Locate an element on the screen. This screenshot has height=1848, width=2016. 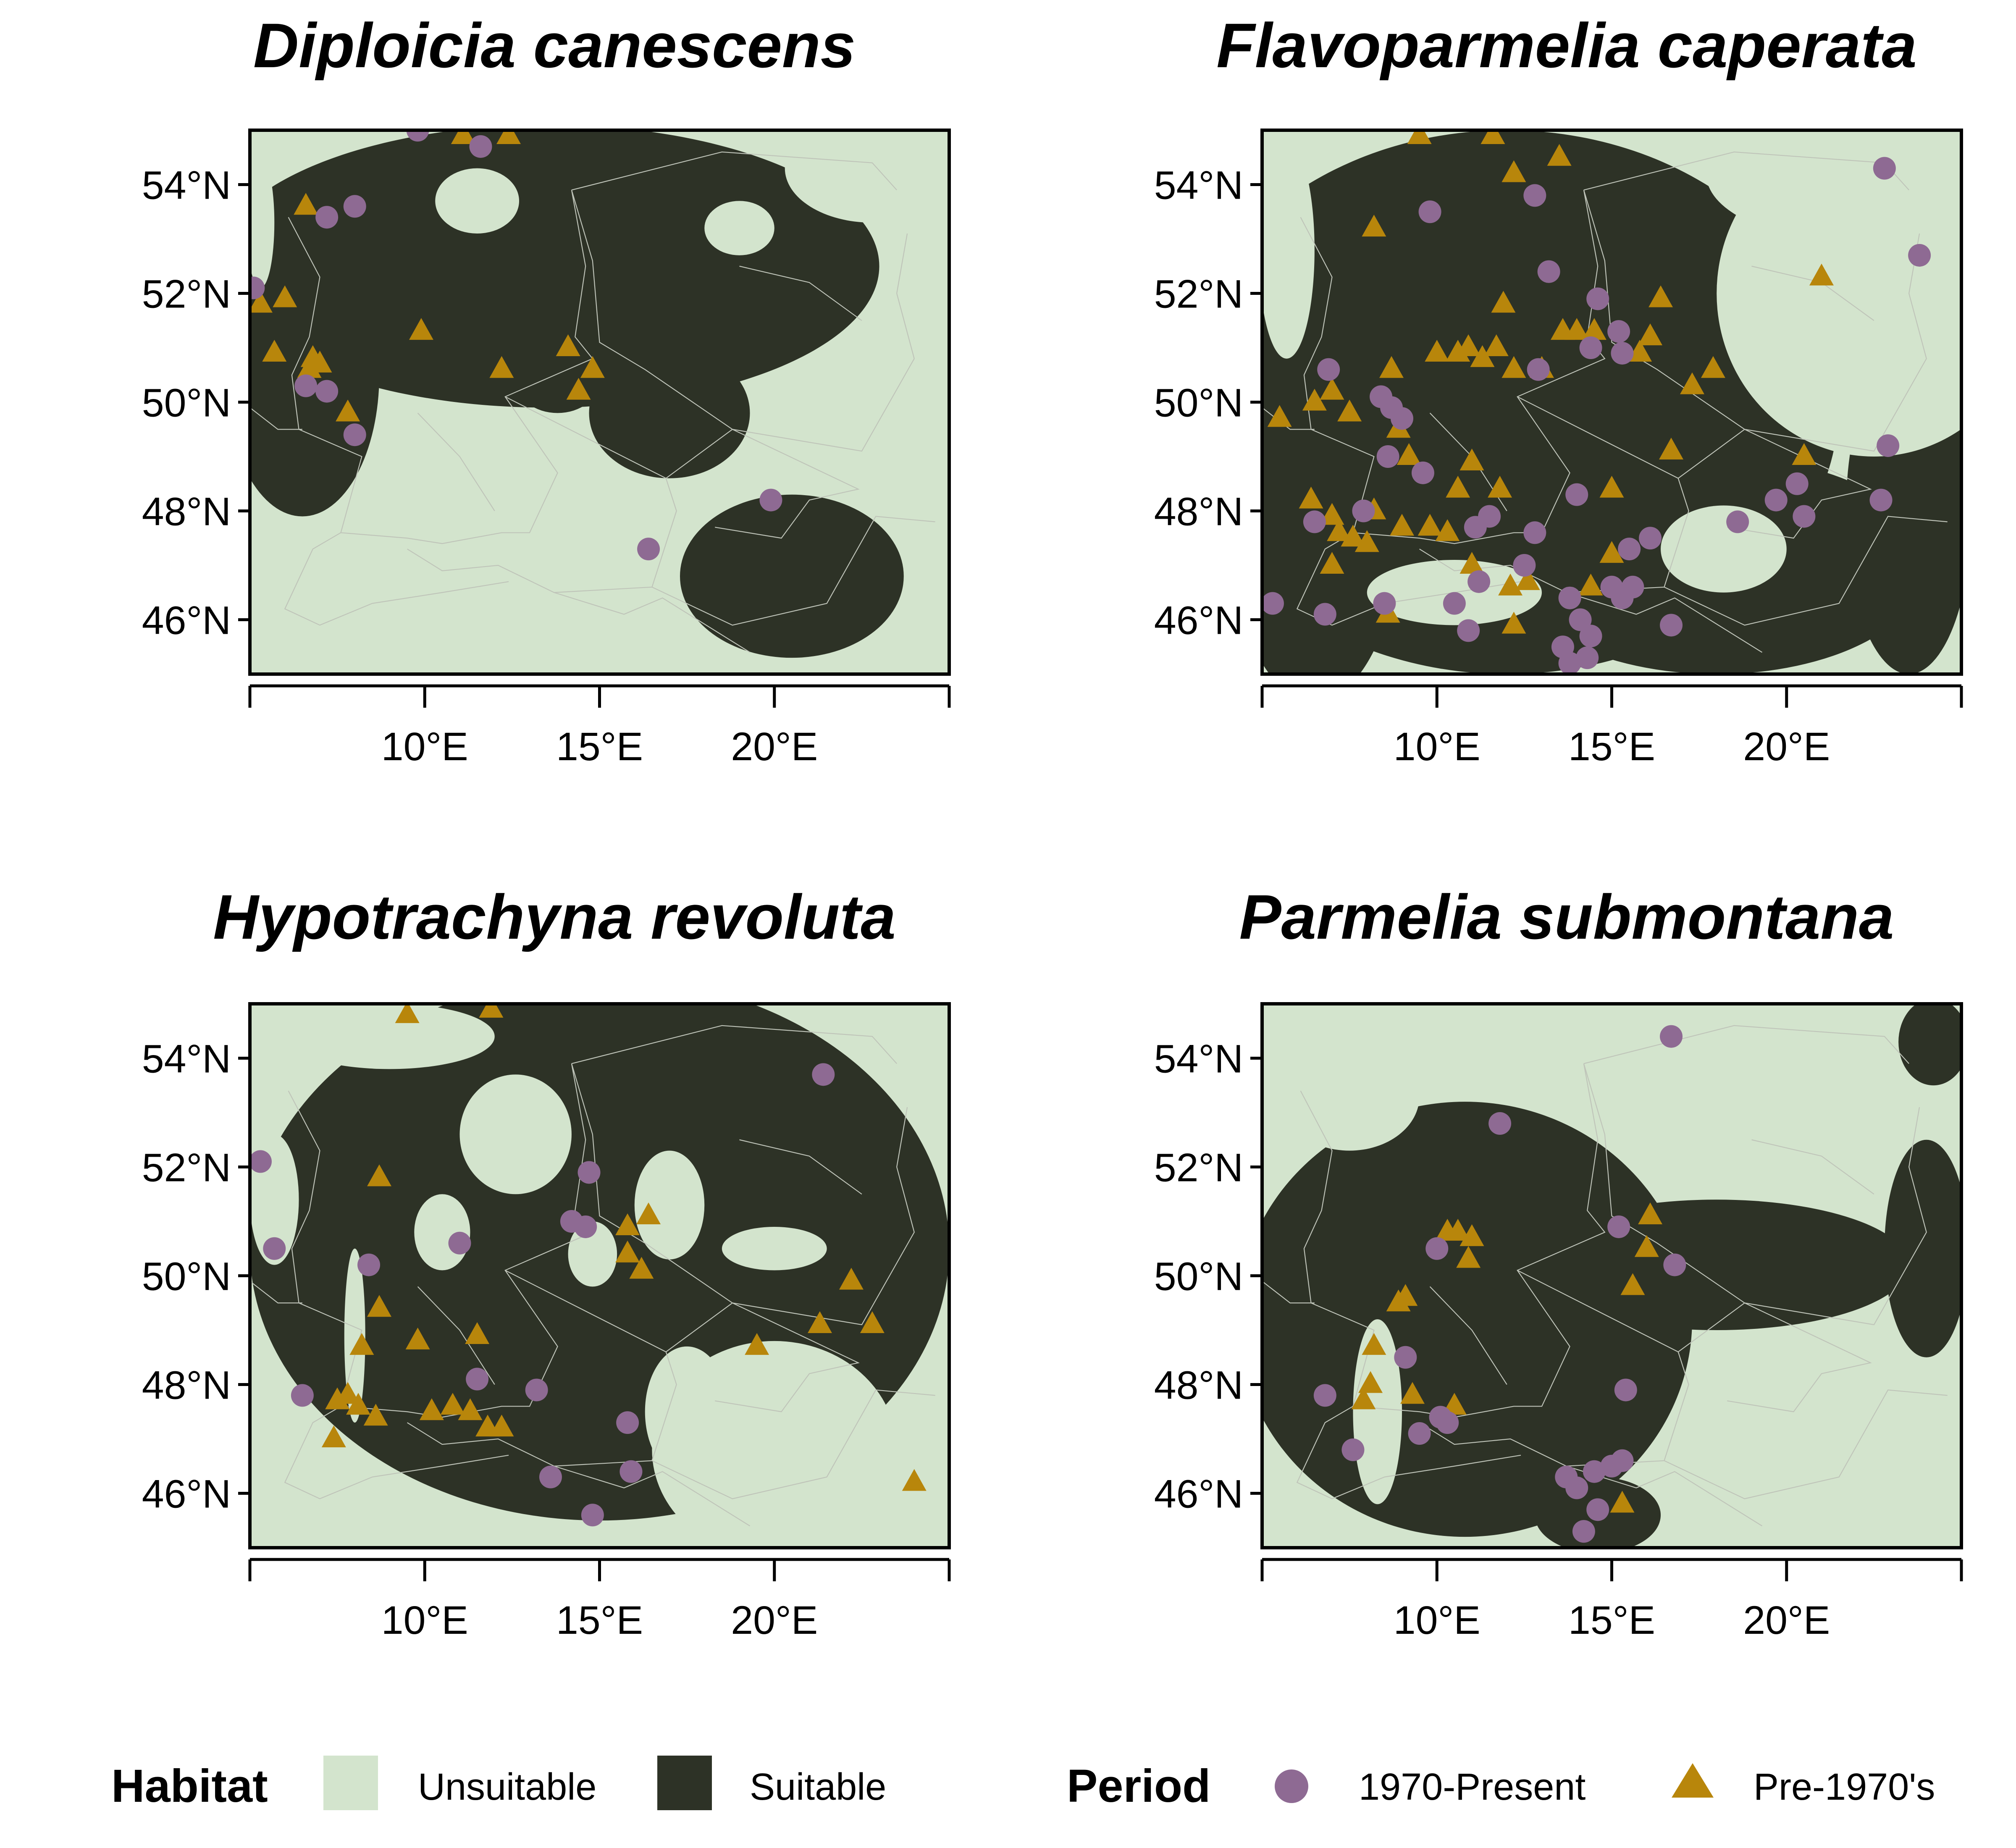
legend-swatch-unsuitable is located at coordinates (350, 1783).